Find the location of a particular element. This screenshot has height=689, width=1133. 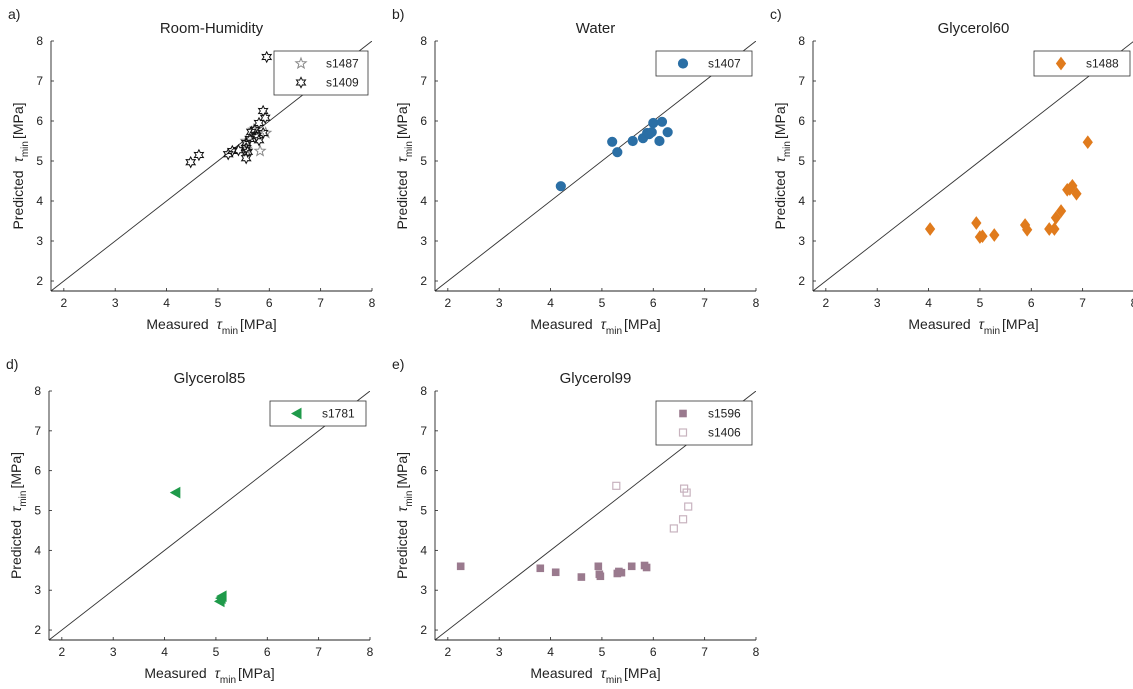

series-s1488 is located at coordinates (1008, 189).